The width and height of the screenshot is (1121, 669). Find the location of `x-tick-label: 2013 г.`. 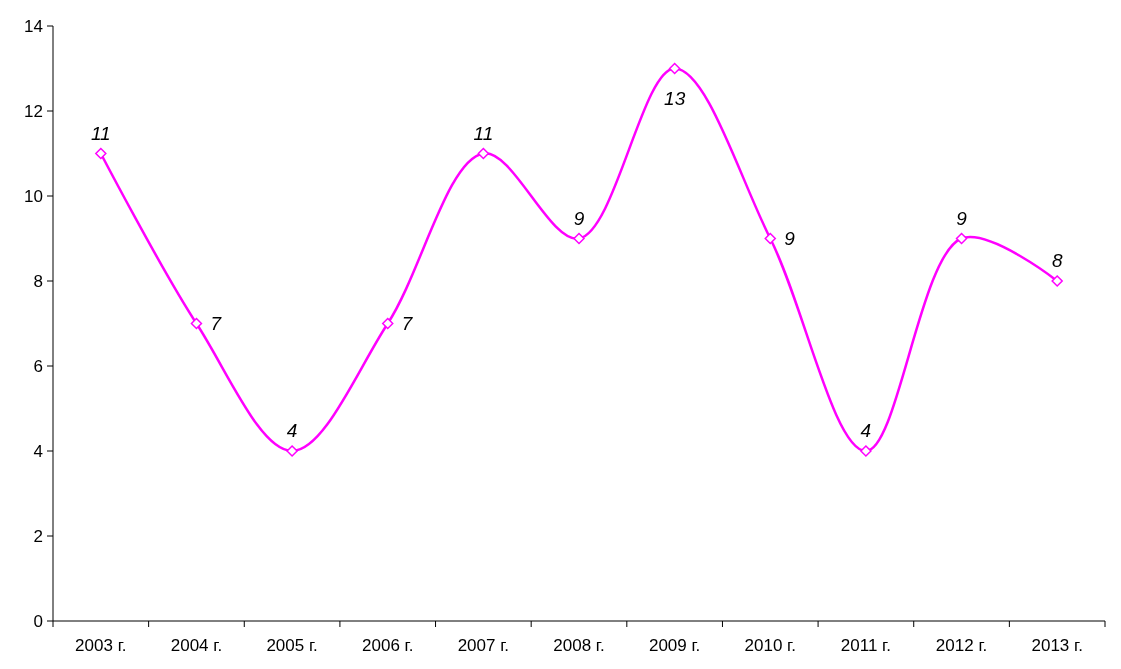

x-tick-label: 2013 г. is located at coordinates (1057, 645).